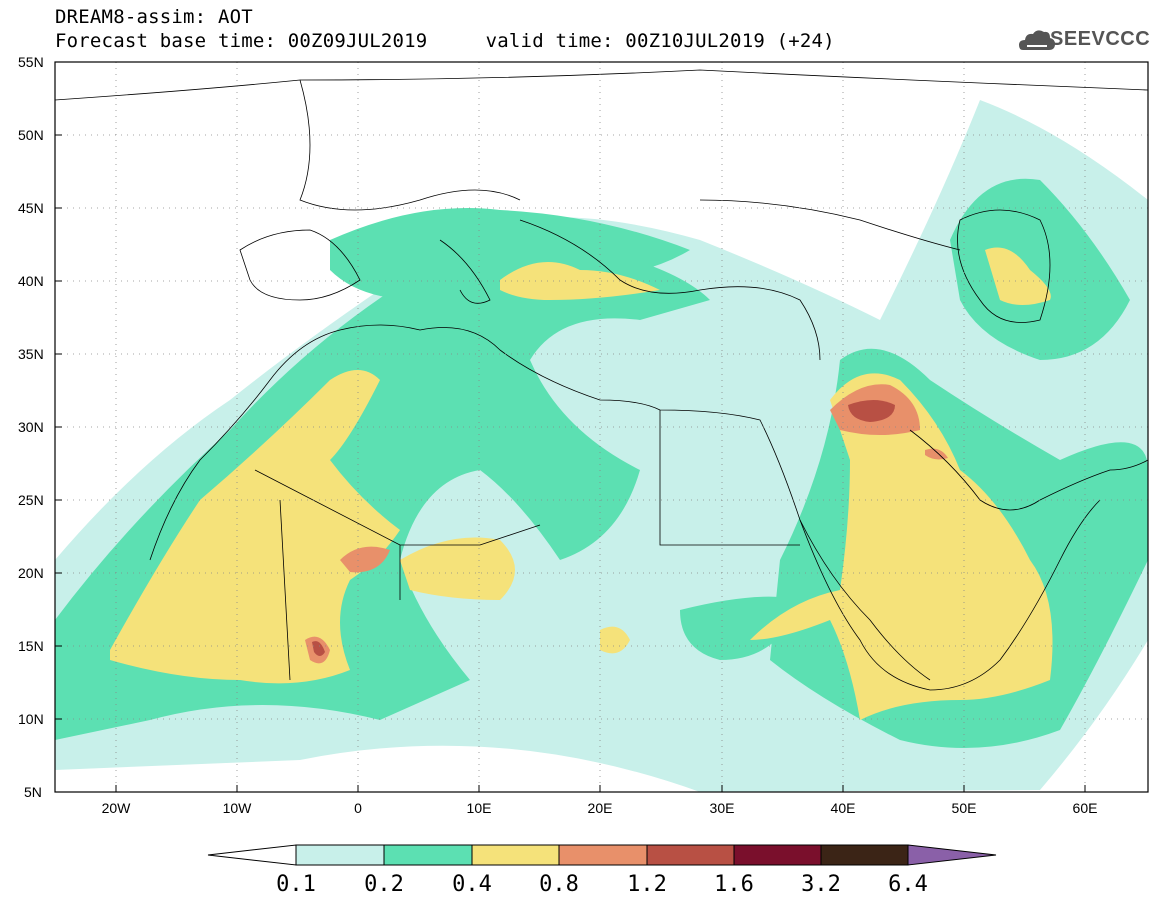 The height and width of the screenshot is (905, 1165). What do you see at coordinates (31, 500) in the screenshot?
I see `lat-label: 25N` at bounding box center [31, 500].